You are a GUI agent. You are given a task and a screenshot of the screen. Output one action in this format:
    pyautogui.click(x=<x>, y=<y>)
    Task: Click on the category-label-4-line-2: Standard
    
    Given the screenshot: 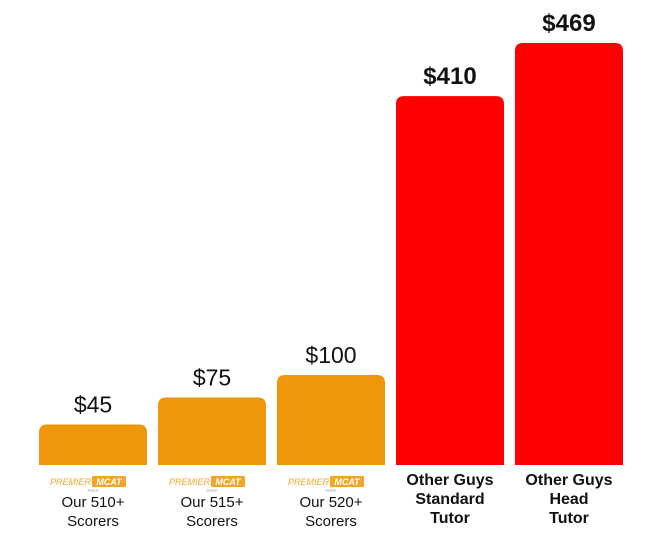 What is the action you would take?
    pyautogui.click(x=449, y=499)
    